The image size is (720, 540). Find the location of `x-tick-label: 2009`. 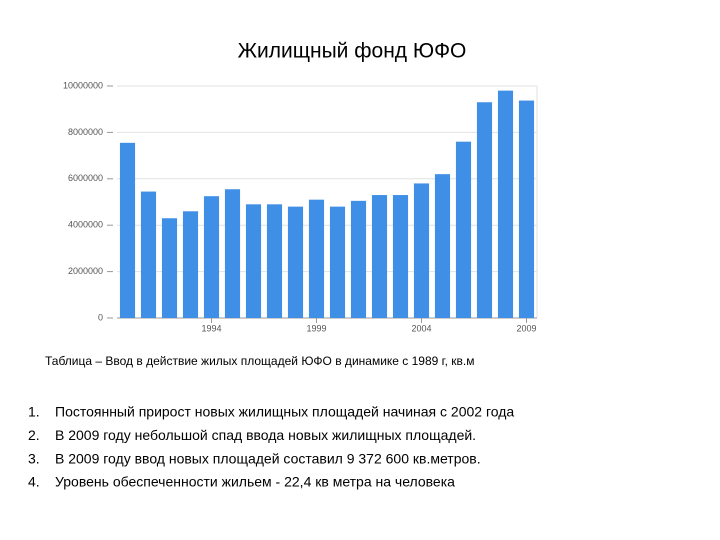

x-tick-label: 2009 is located at coordinates (526, 328).